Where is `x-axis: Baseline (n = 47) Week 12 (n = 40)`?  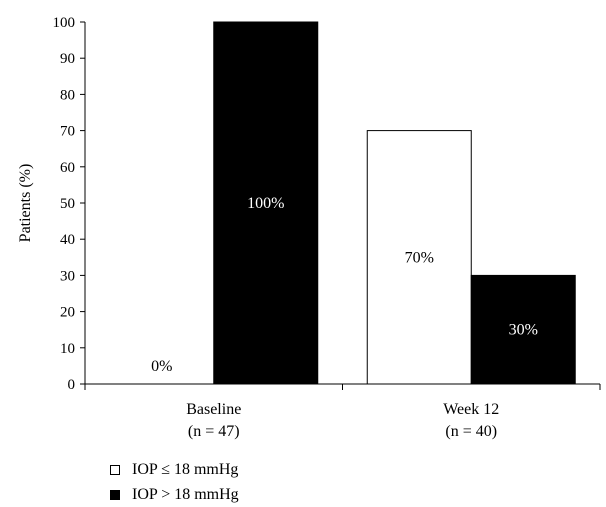
x-axis: Baseline (n = 47) Week 12 (n = 40) is located at coordinates (342, 411).